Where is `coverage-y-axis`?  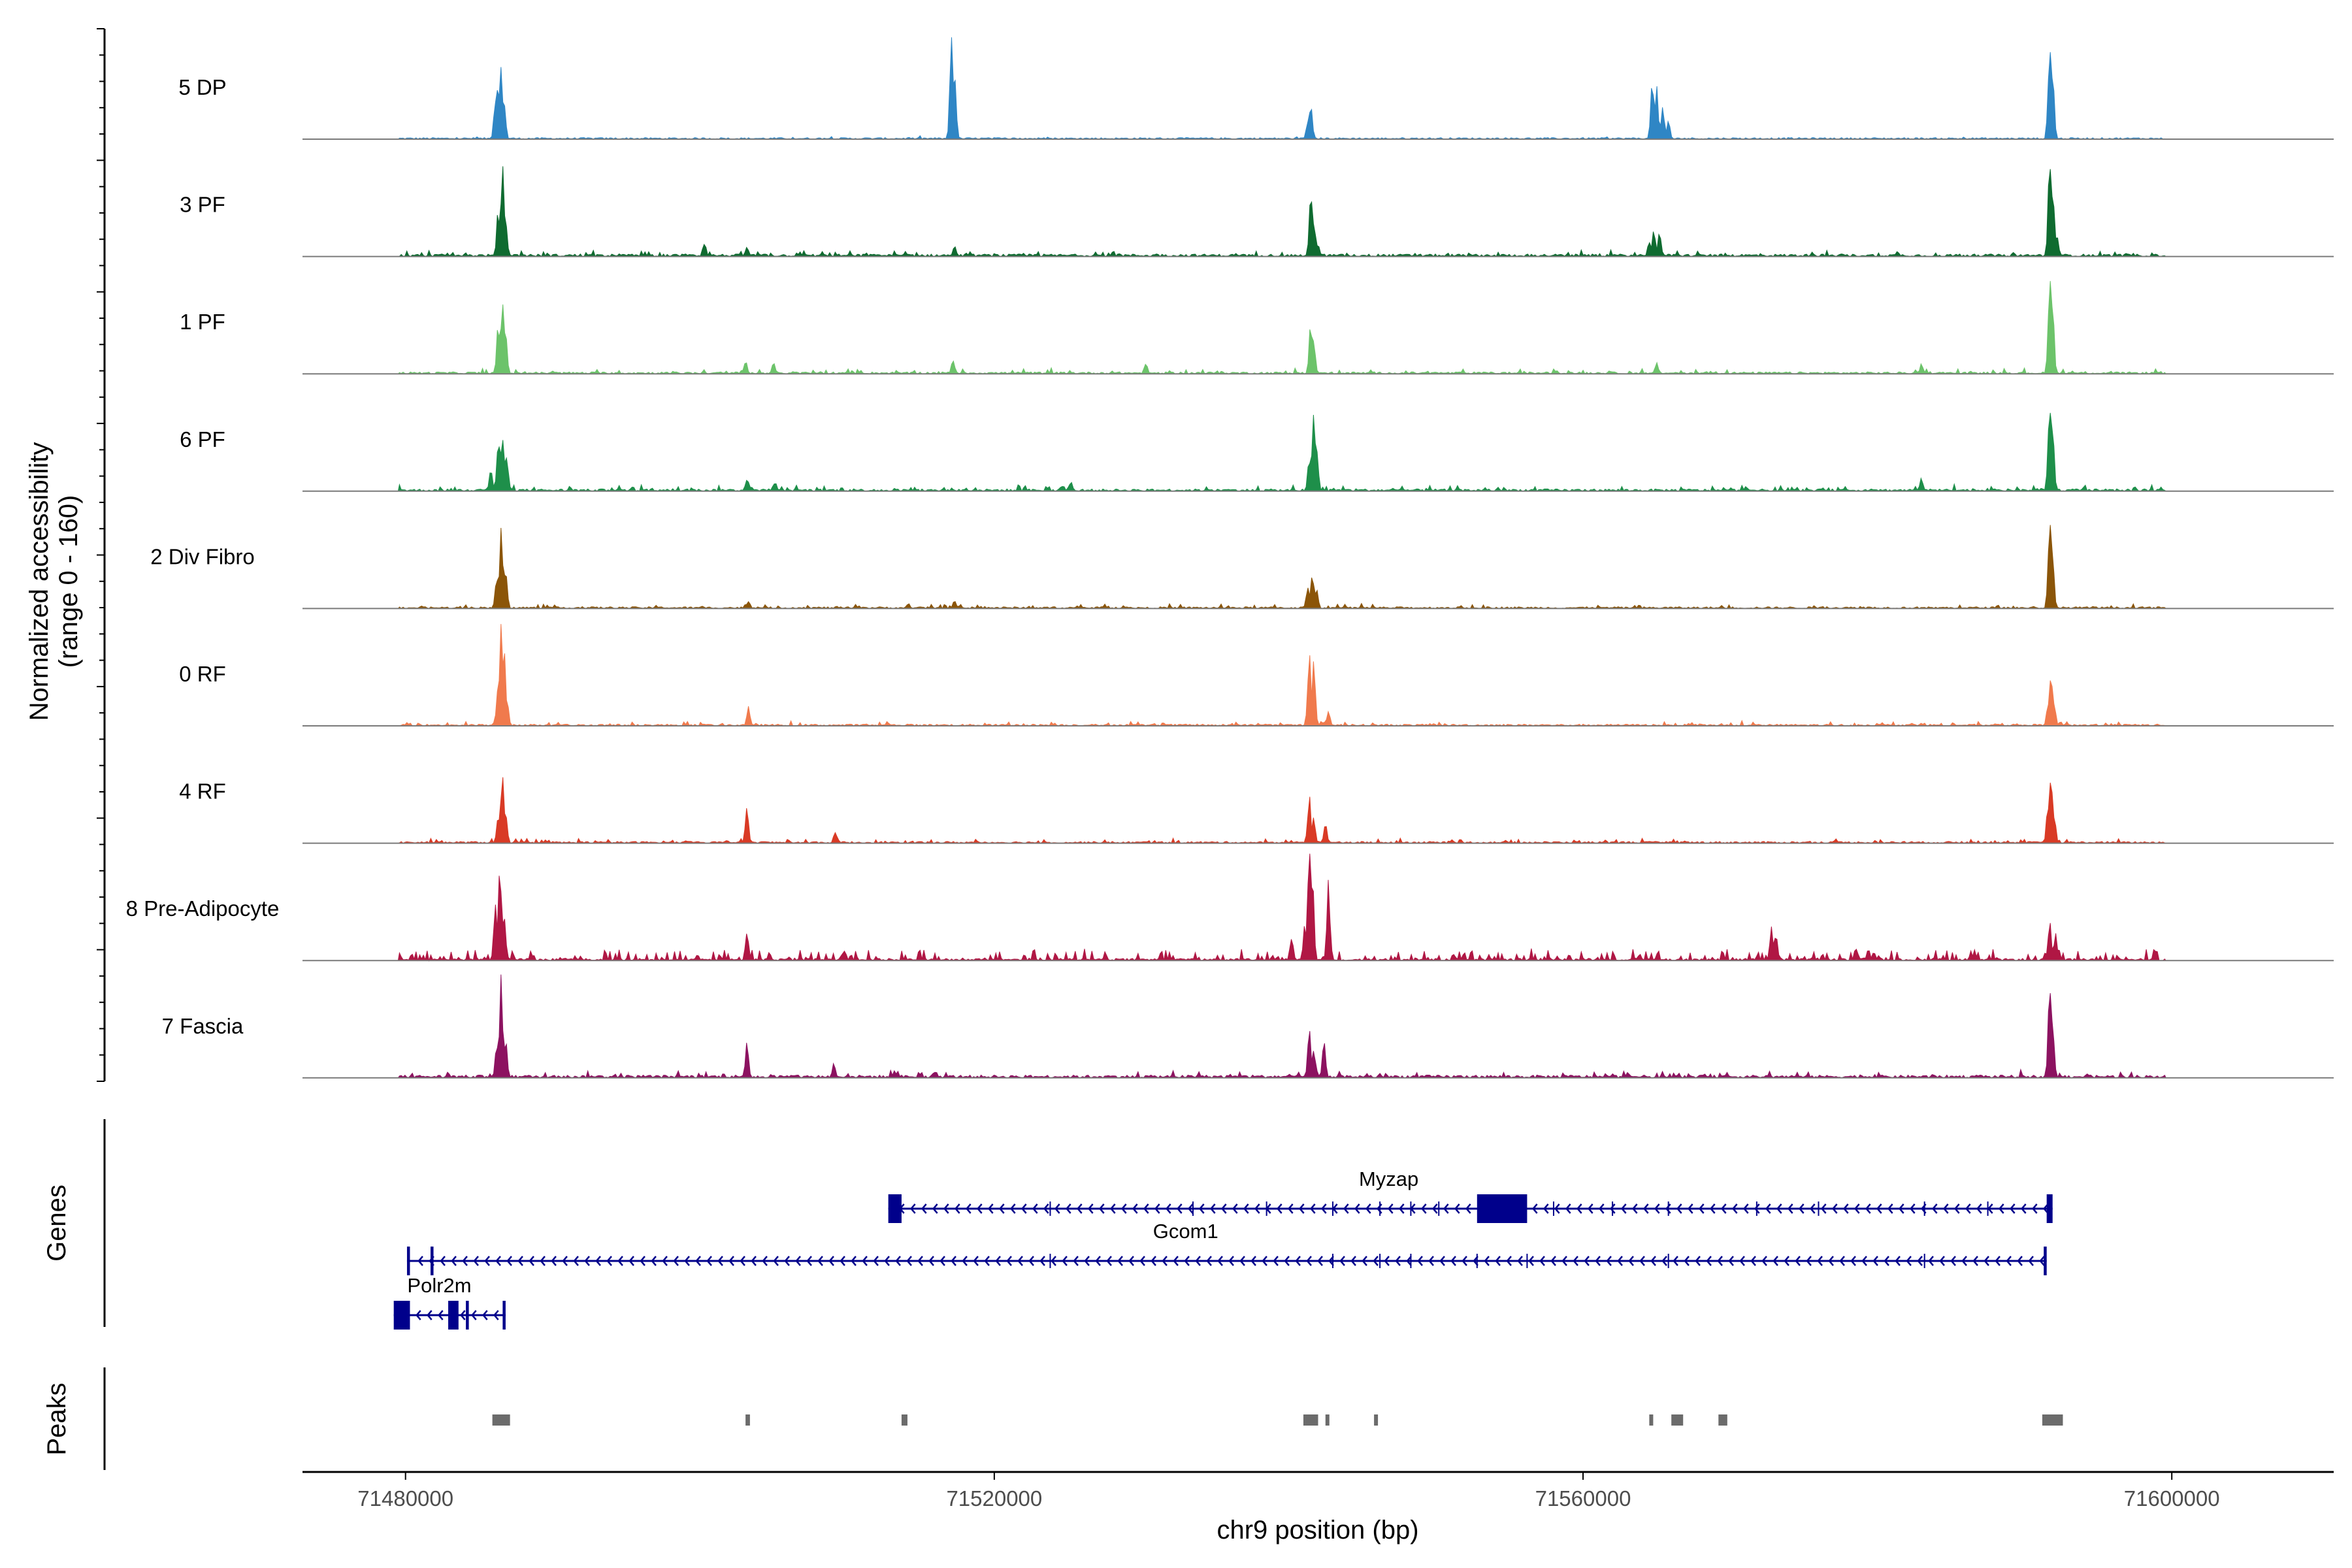
coverage-y-axis is located at coordinates (101, 555).